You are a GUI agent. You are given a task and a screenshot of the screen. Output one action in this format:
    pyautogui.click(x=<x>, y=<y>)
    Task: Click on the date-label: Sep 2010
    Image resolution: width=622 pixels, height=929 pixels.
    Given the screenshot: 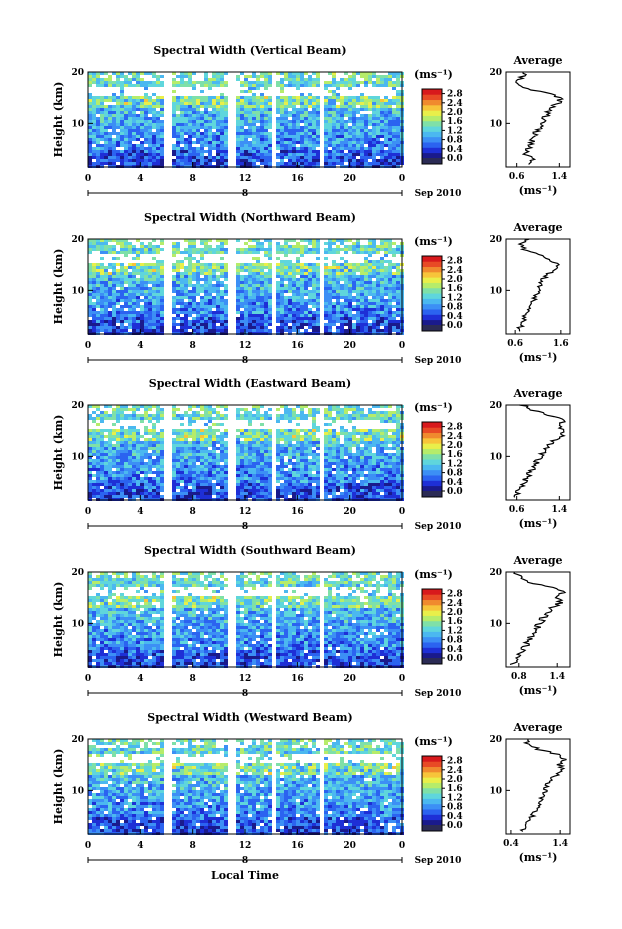 What is the action you would take?
    pyautogui.click(x=438, y=194)
    